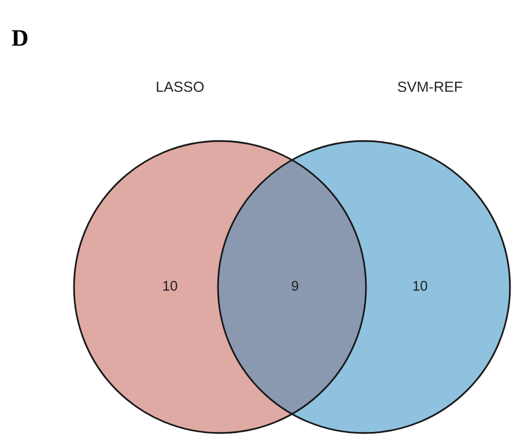 This screenshot has width=518, height=441. I want to click on category-label: LASSO, so click(180, 87).